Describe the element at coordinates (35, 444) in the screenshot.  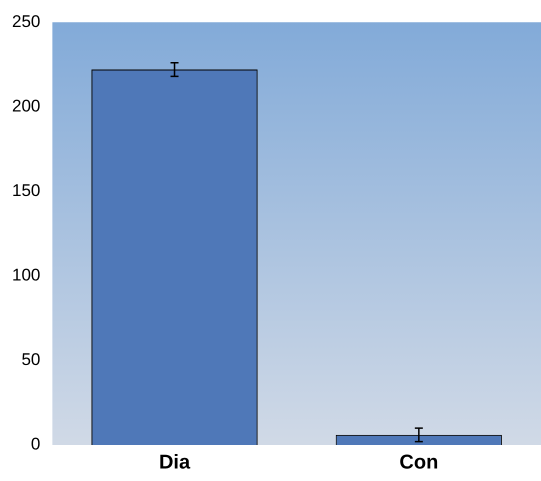
I see `y-tick-label: 0` at that location.